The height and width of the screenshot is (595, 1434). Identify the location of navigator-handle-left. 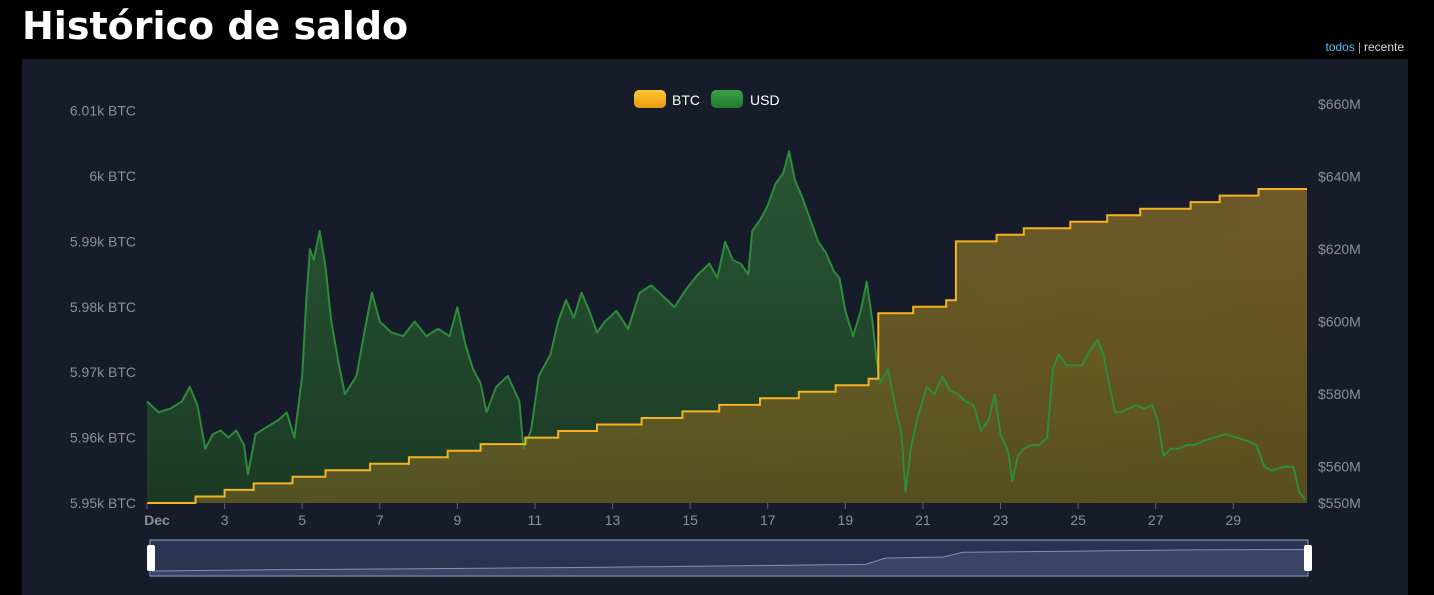
(151, 558).